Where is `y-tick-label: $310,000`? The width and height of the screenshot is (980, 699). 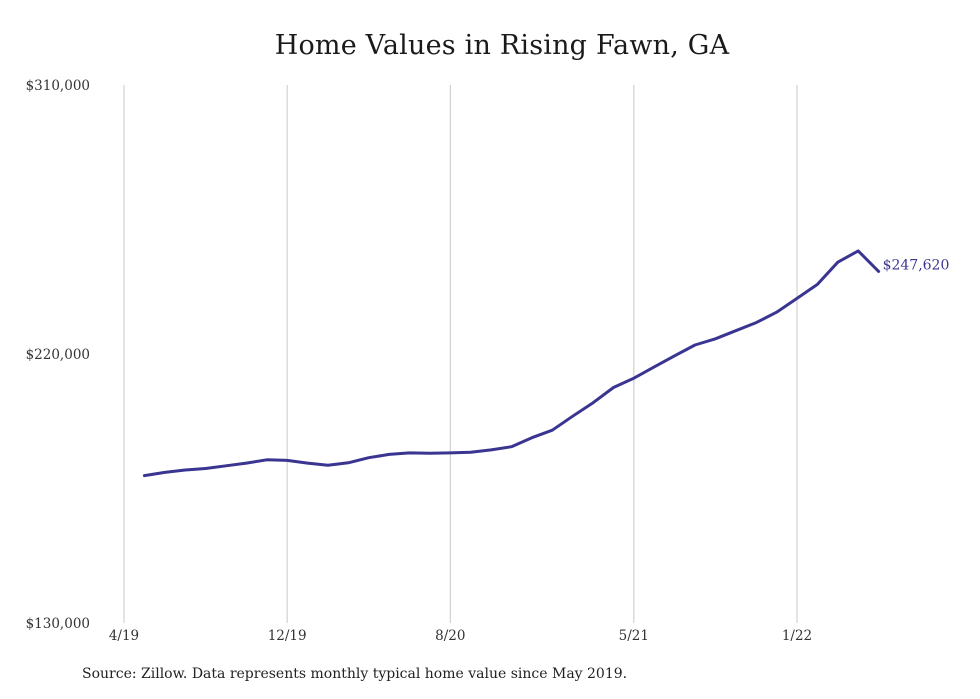
y-tick-label: $310,000 is located at coordinates (58, 86).